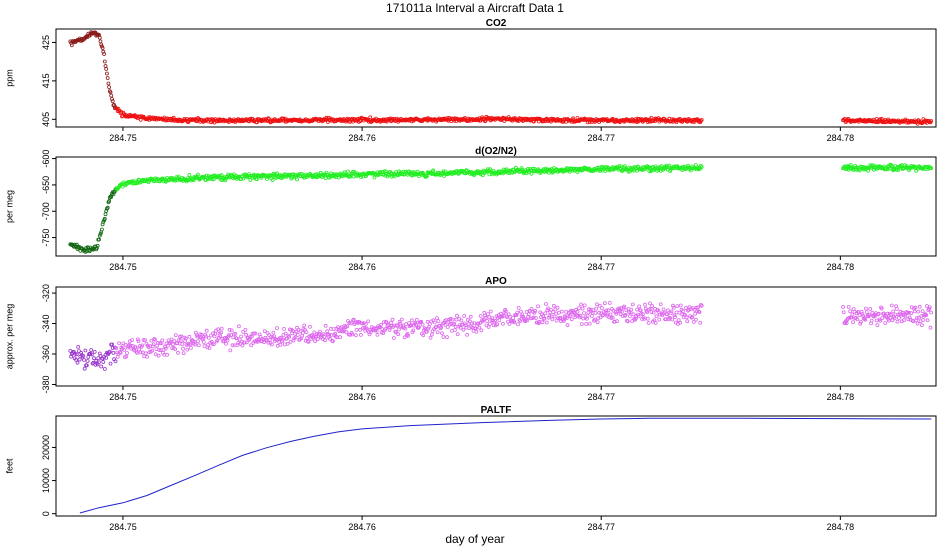 This screenshot has height=550, width=950. What do you see at coordinates (46, 42) in the screenshot?
I see `y-tick-label: 425` at bounding box center [46, 42].